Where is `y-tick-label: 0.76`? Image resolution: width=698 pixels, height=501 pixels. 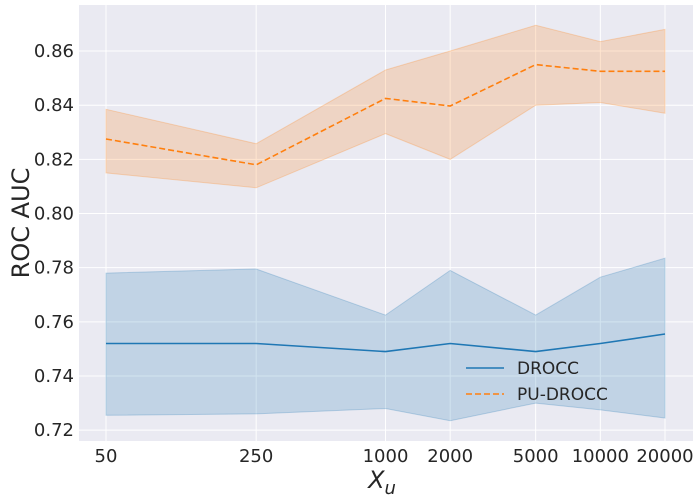 y-tick-label: 0.76 is located at coordinates (54, 322).